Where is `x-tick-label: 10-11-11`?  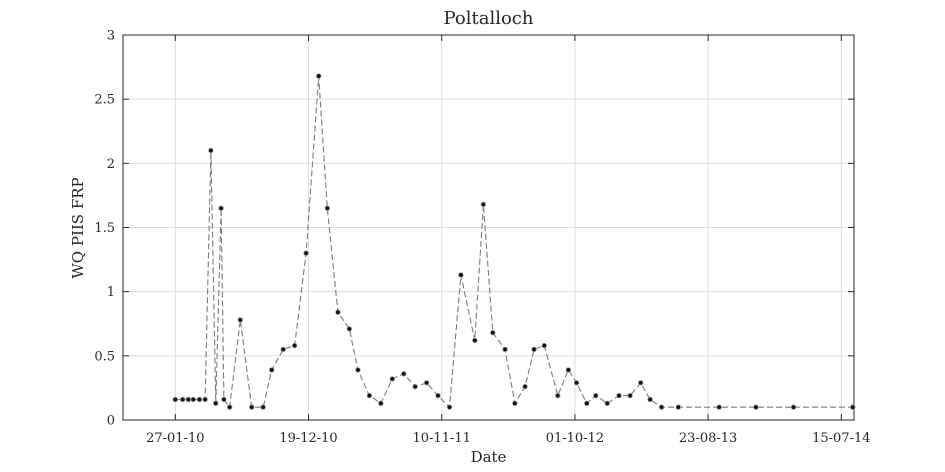 x-tick-label: 10-11-11 is located at coordinates (442, 438).